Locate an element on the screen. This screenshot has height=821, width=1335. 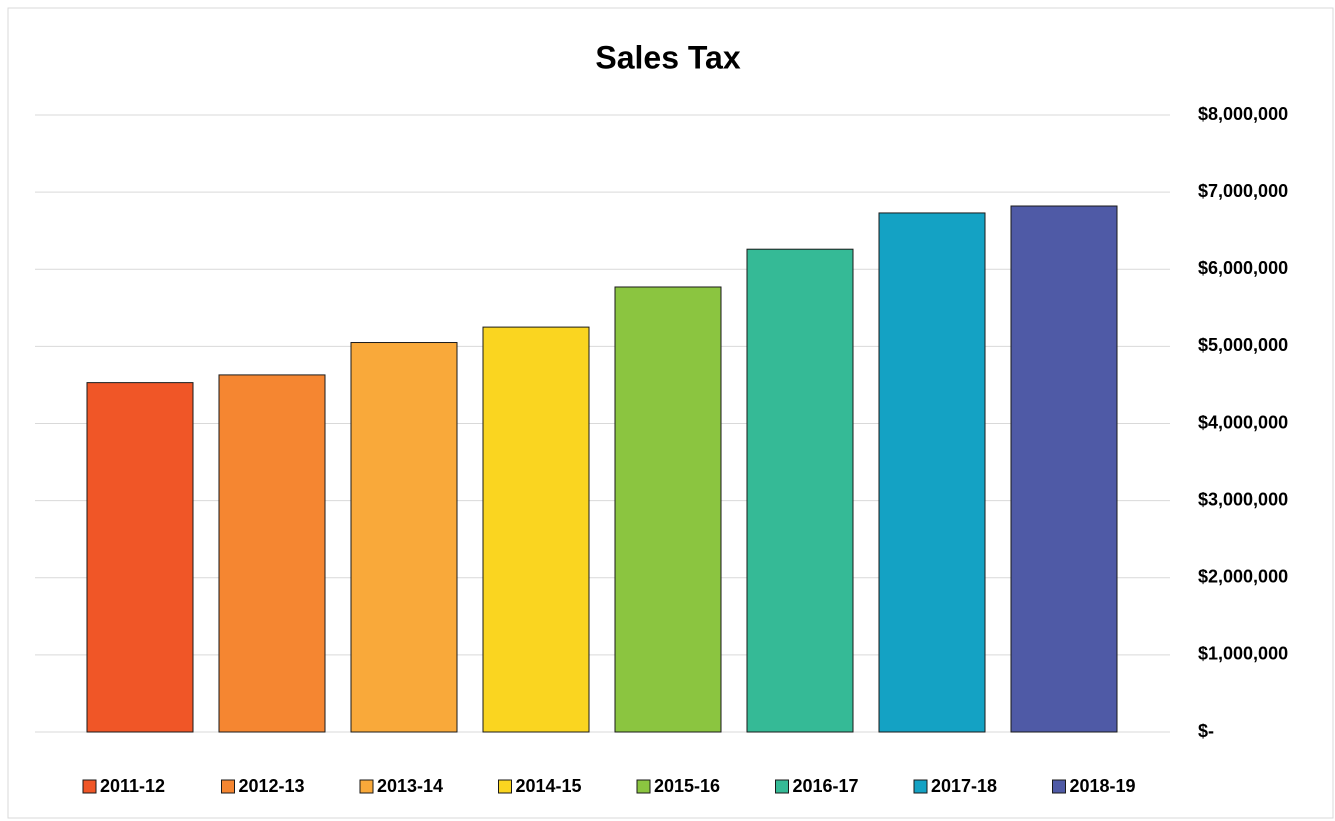
y-tick-label: $2,000,000 is located at coordinates (1243, 577).